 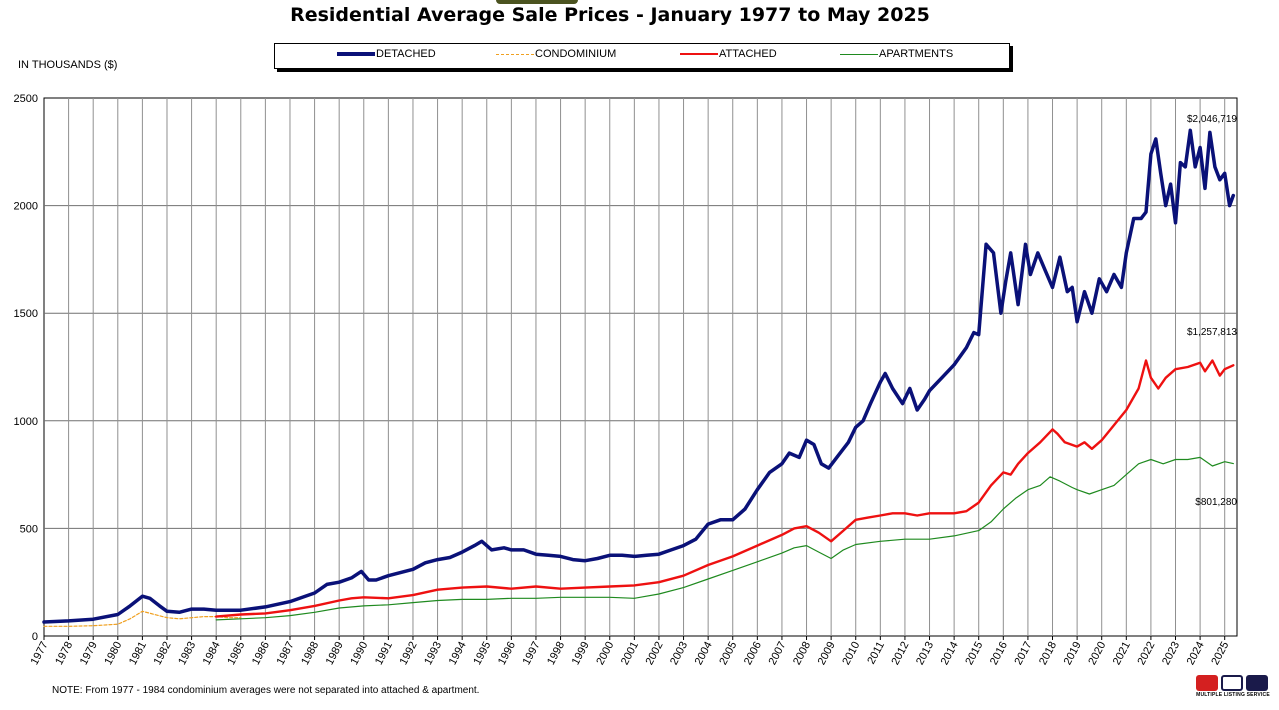 I want to click on legend-item-condominium: CONDOMINIUM, so click(x=556, y=54).